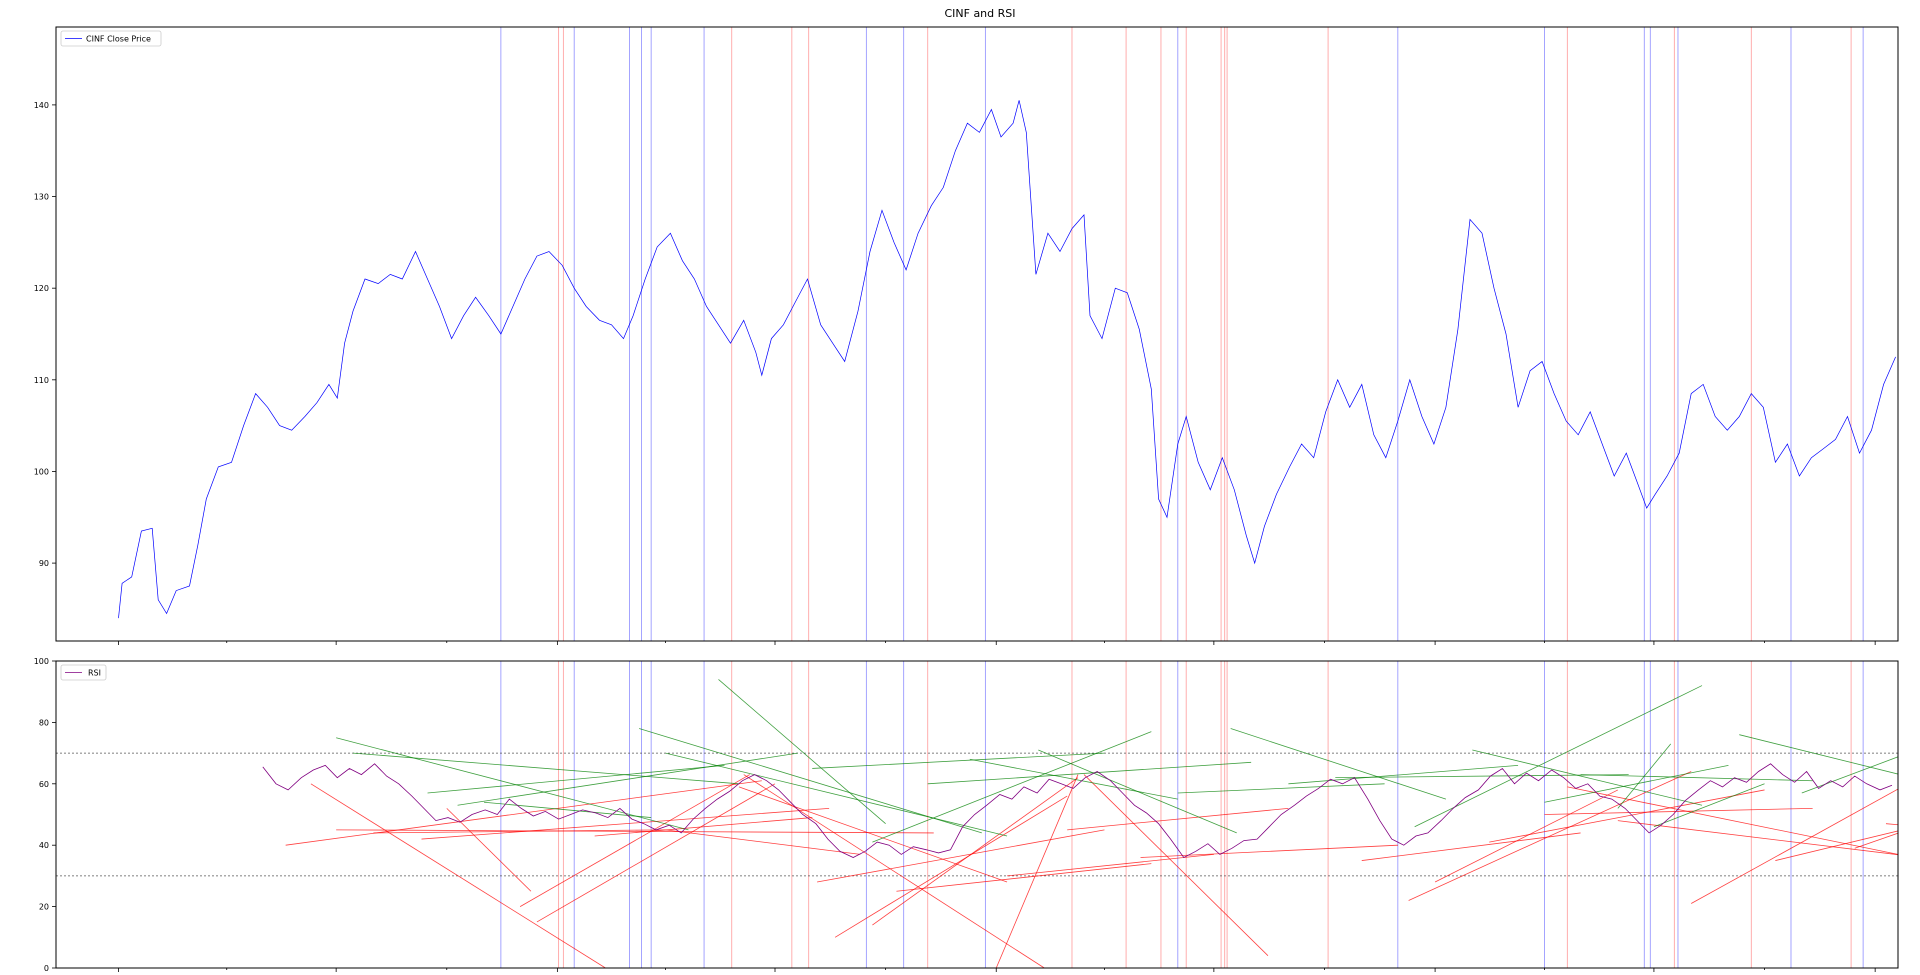 The height and width of the screenshot is (975, 1920). Describe the element at coordinates (45, 334) in the screenshot. I see `price-y-axis: 90 100 110 120 130 140` at that location.